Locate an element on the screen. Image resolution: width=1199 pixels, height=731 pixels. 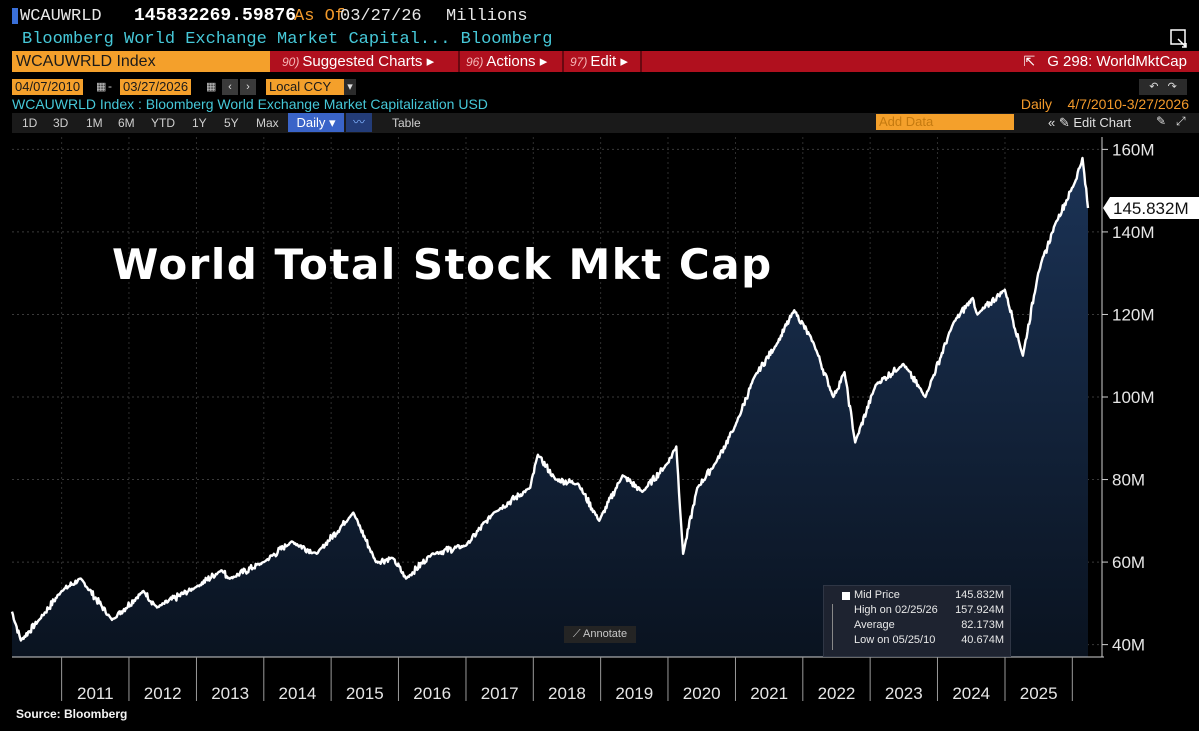
line-chart-icon: 〰 is located at coordinates (359, 122).